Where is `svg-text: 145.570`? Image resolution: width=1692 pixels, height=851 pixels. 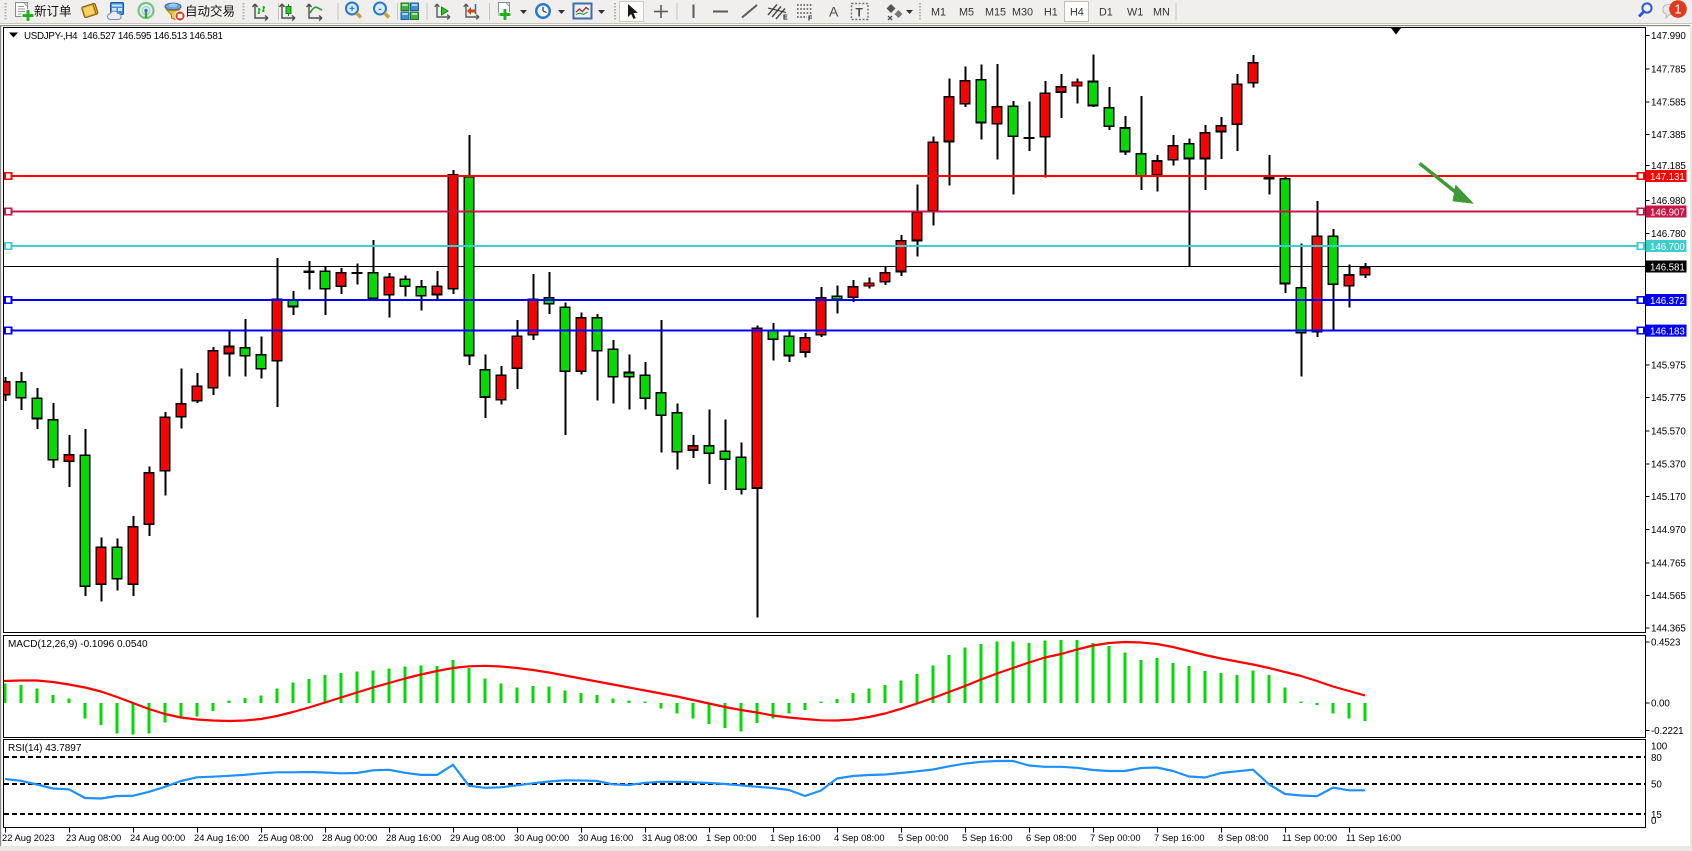
svg-text: 145.570 is located at coordinates (1668, 432).